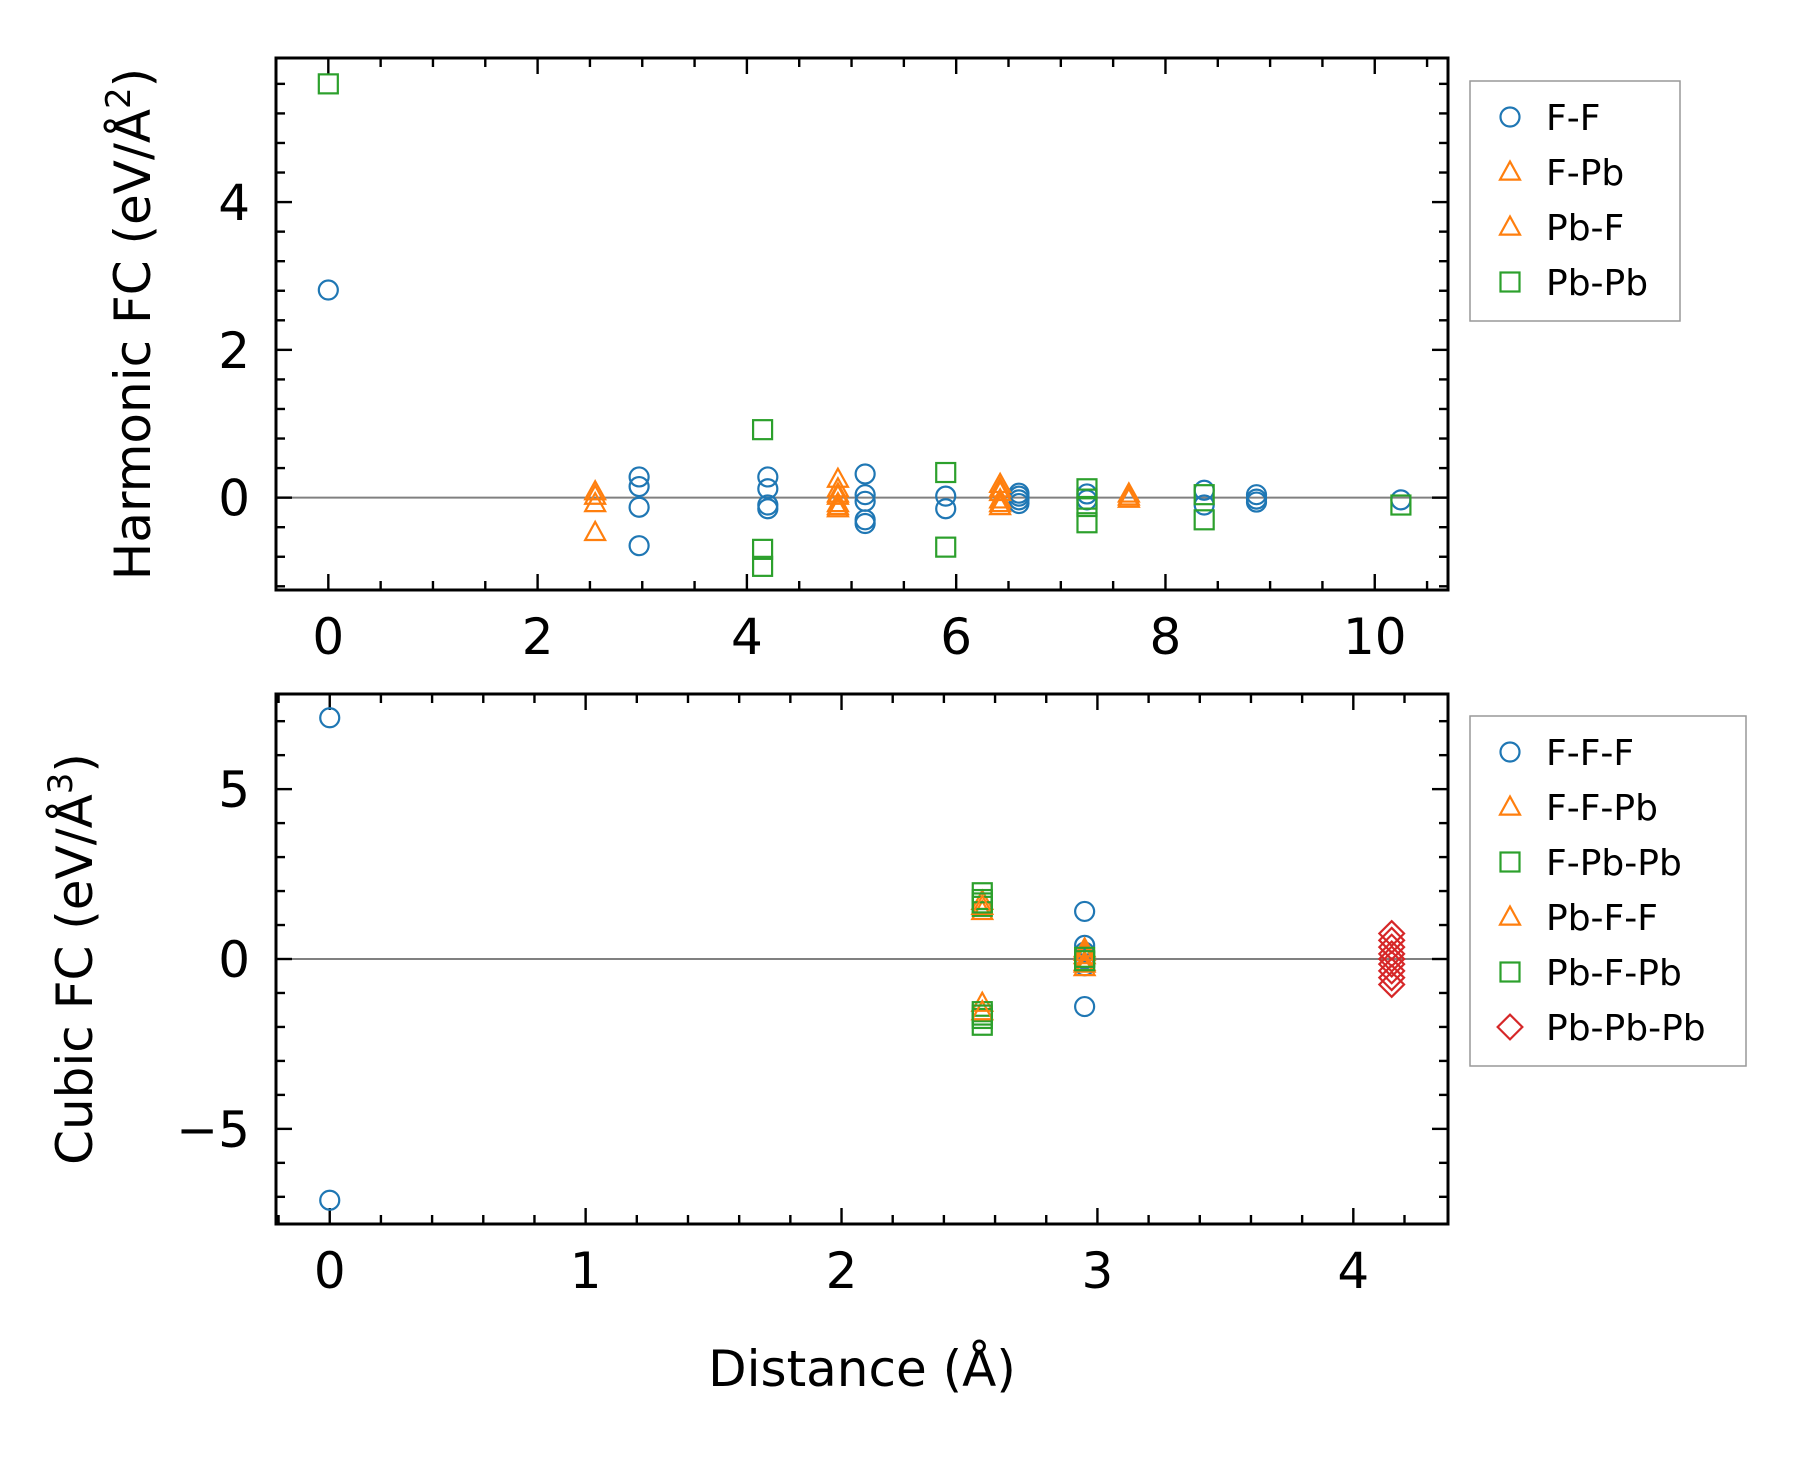 The image size is (1794, 1460). I want to click on legend-marker-f-pb, so click(1510, 170).